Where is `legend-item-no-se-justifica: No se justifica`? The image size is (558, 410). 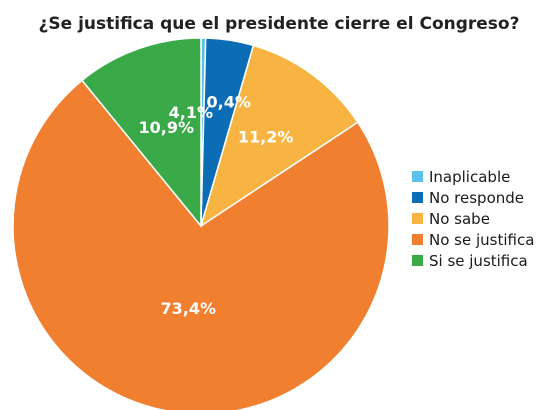 legend-item-no-se-justifica: No se justifica is located at coordinates (473, 239).